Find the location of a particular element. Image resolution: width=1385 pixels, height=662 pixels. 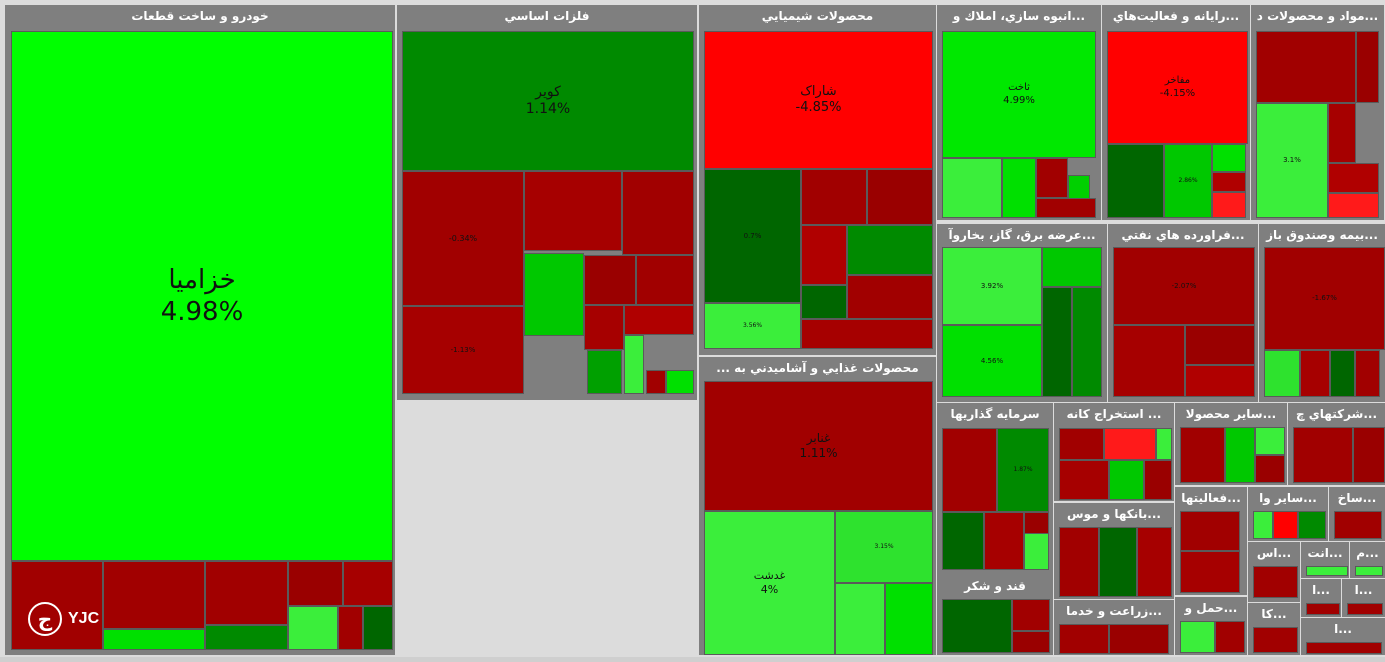

sector-5: ...رايانه و فعاليت‌هاي مفاخر -4.15% 2.86% is located at coordinates (1176, 112).